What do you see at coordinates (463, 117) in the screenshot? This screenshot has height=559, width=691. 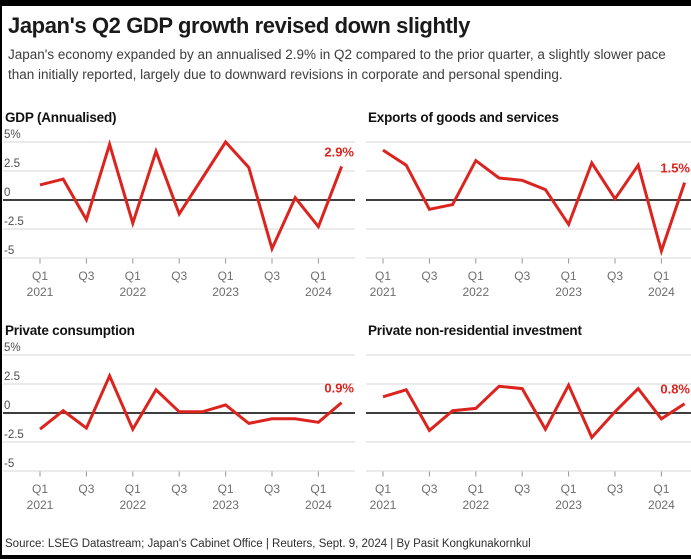 I see `chart-title: Exports of goods and services` at bounding box center [463, 117].